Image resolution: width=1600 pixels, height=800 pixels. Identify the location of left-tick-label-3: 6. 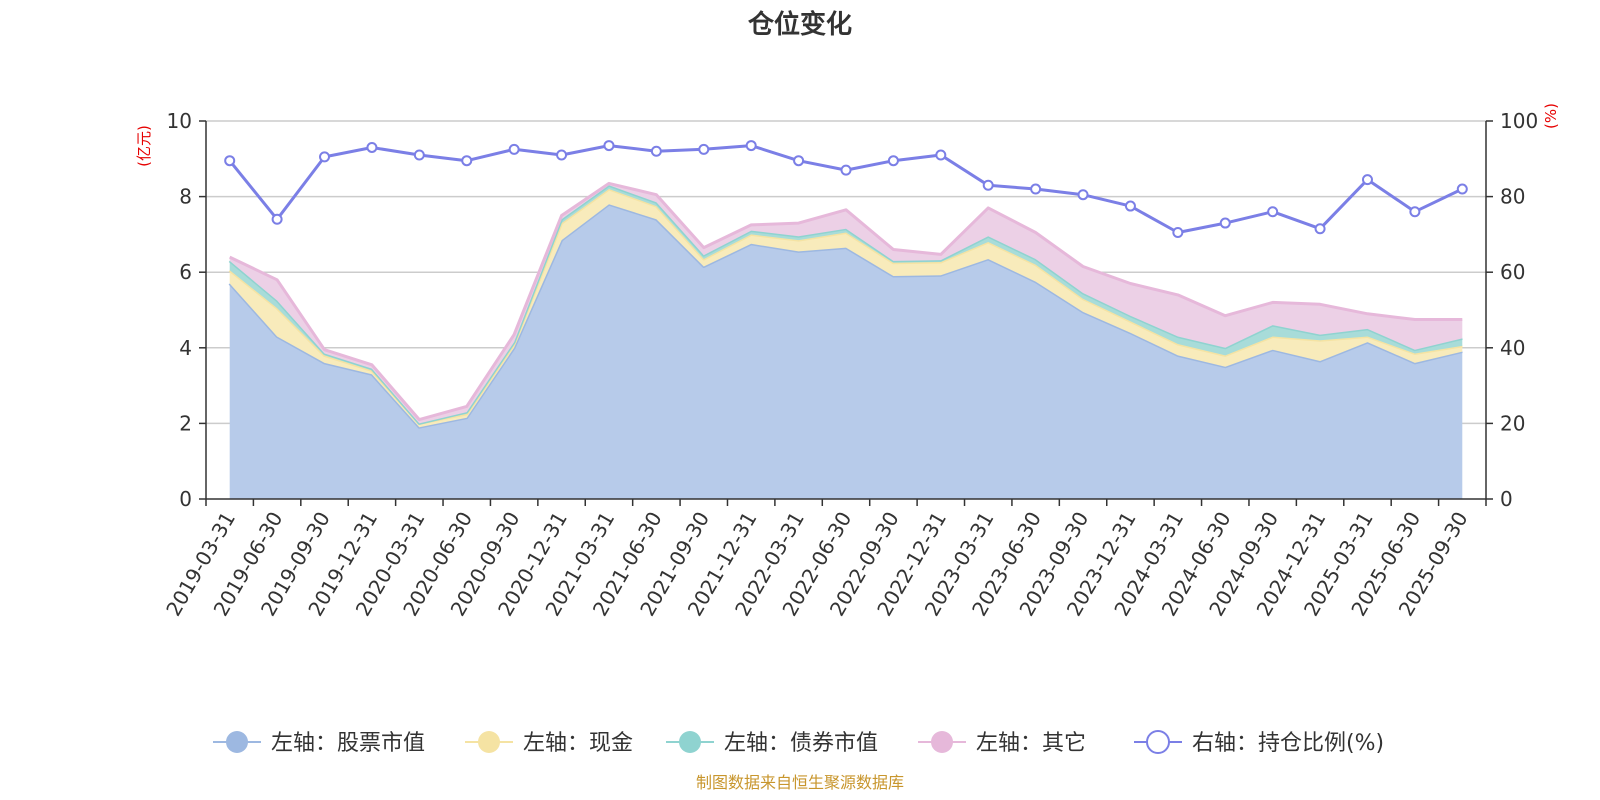
(185, 272).